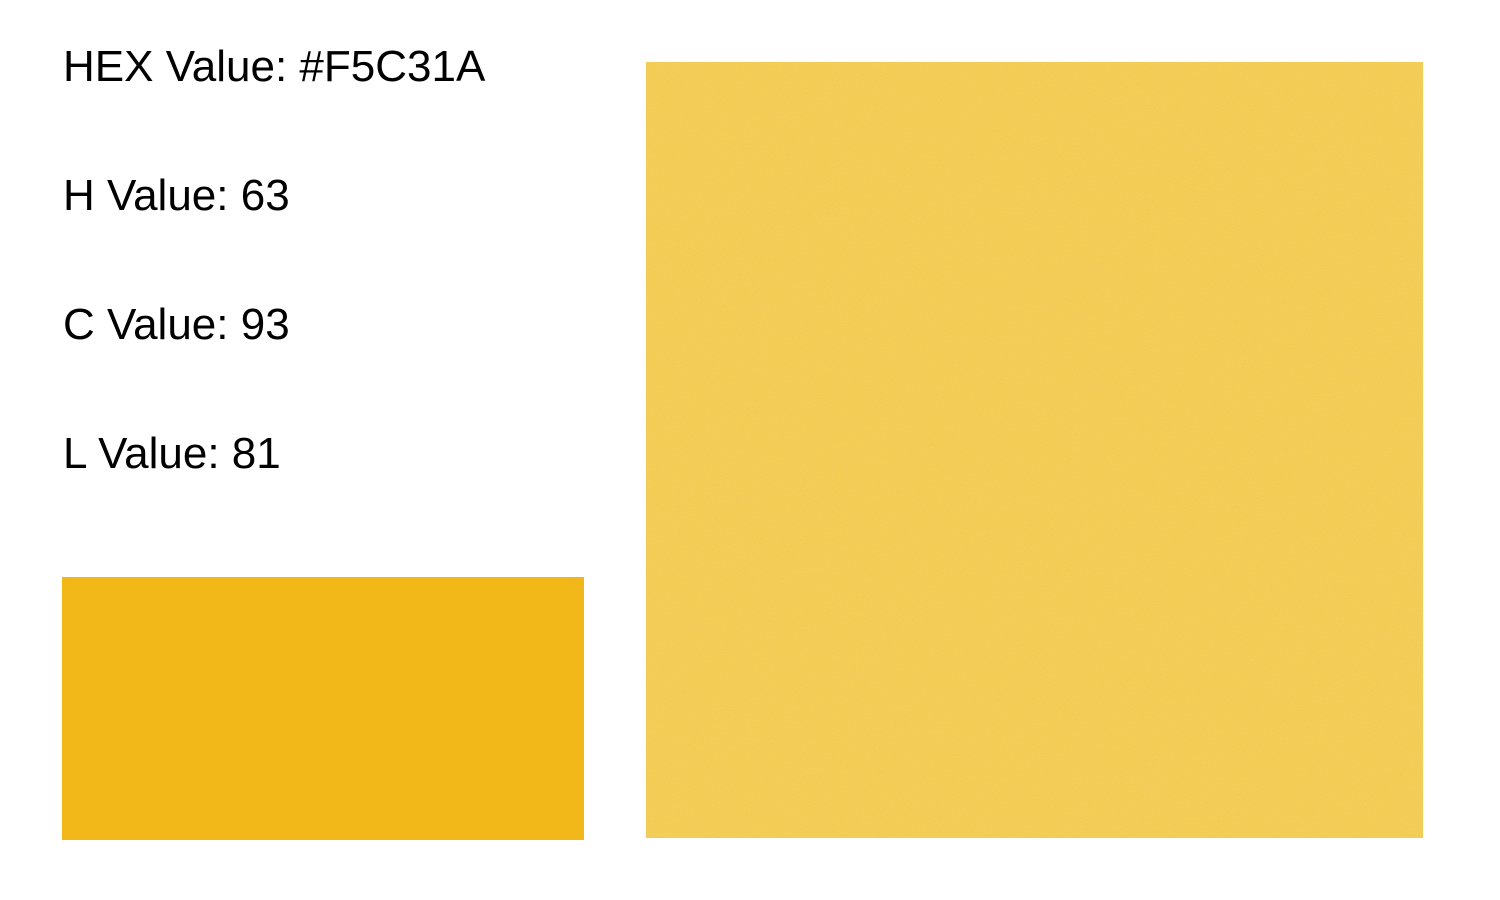 The height and width of the screenshot is (900, 1500). What do you see at coordinates (176, 324) in the screenshot?
I see `c-value-label: C Value: 93` at bounding box center [176, 324].